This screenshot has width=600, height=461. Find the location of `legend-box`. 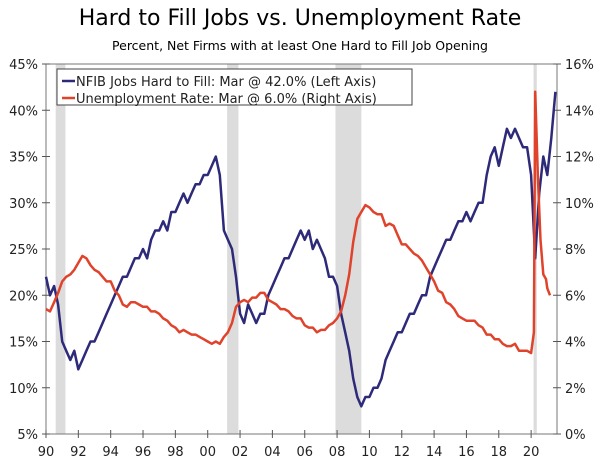

legend-box is located at coordinates (234, 87).